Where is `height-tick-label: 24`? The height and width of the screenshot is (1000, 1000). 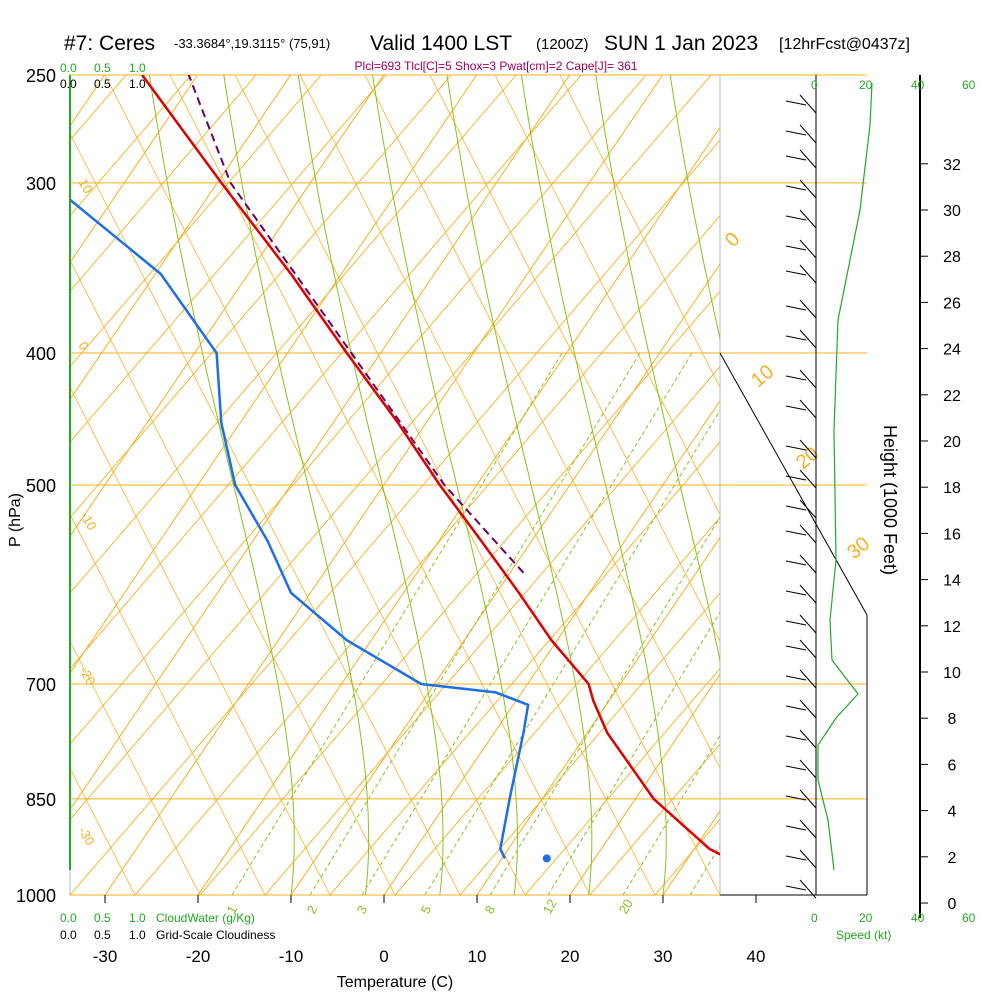
height-tick-label: 24 is located at coordinates (952, 350).